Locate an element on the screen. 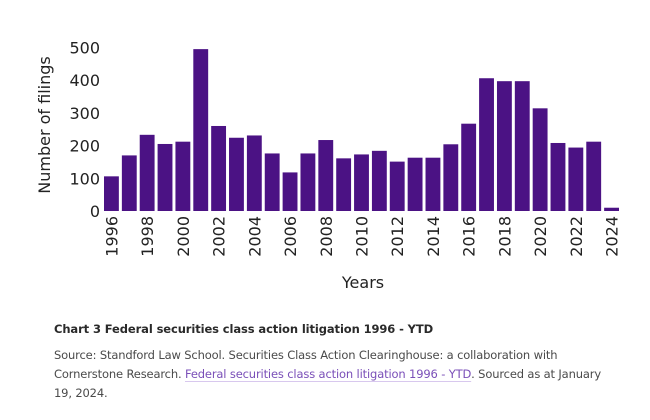  bar-2008 is located at coordinates (326, 175).